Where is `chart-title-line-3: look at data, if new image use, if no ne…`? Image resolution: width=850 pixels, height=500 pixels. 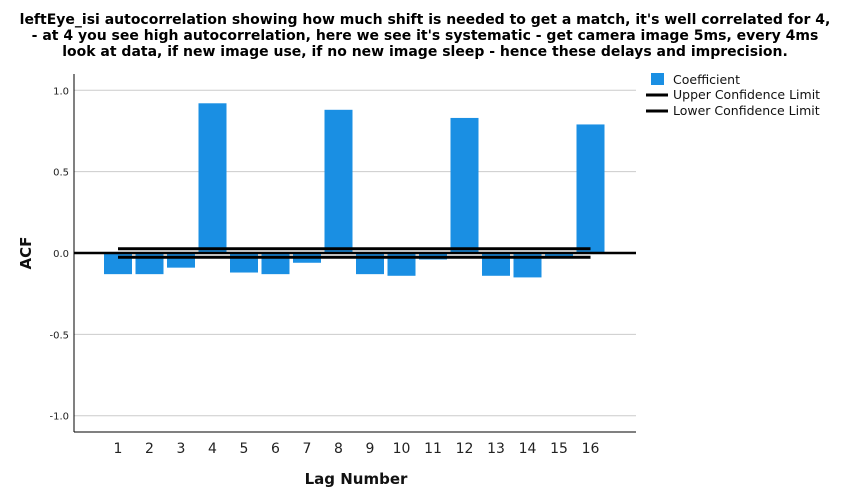 chart-title-line-3: look at data, if new image use, if no ne… is located at coordinates (425, 52).